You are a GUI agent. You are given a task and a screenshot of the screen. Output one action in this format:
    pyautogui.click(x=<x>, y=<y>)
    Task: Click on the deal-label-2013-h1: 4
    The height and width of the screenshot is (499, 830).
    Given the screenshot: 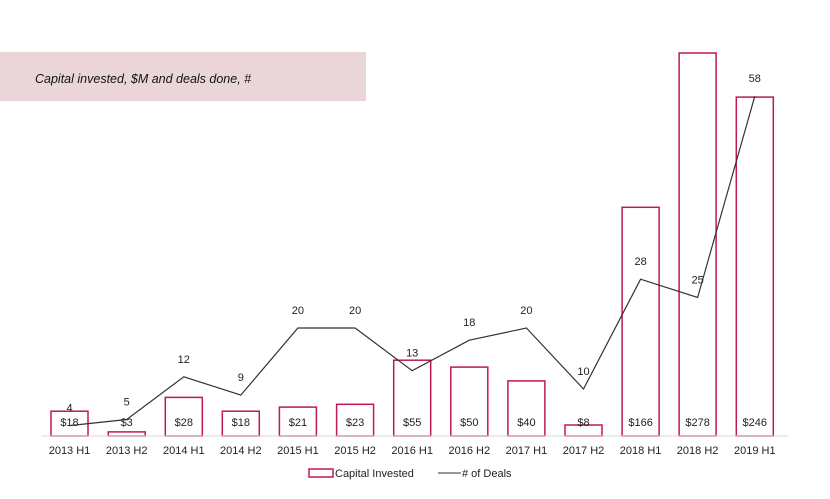 What is the action you would take?
    pyautogui.click(x=69, y=409)
    